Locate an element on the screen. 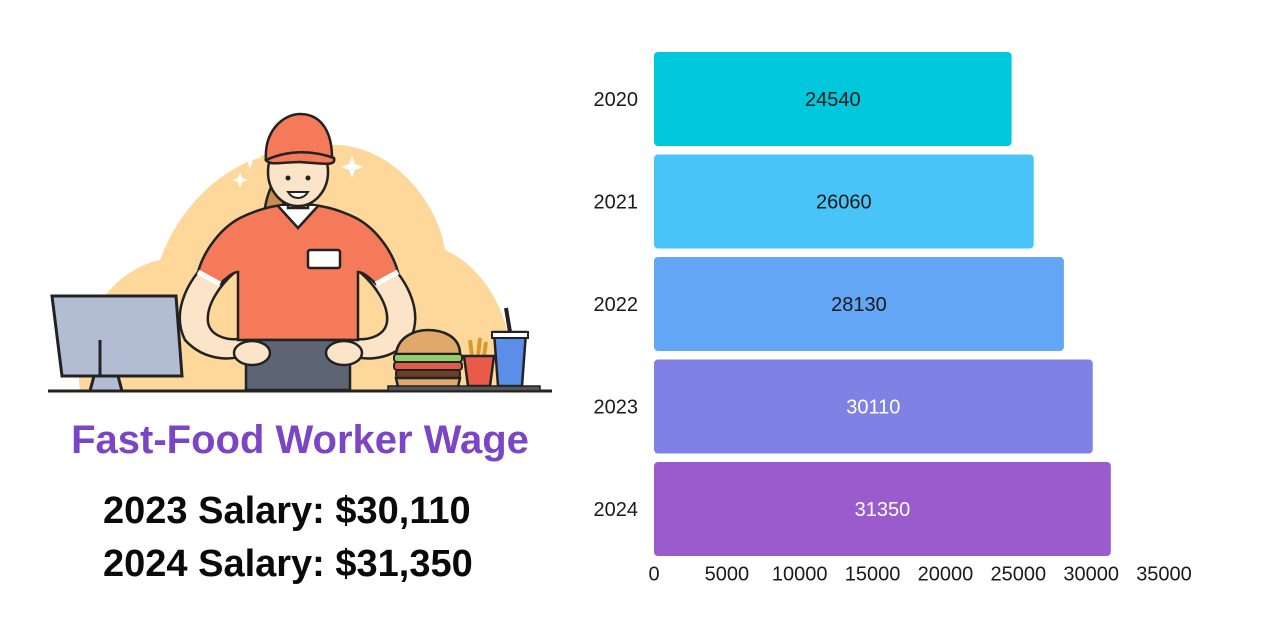 The image size is (1280, 640). bar-2023 is located at coordinates (873, 406).